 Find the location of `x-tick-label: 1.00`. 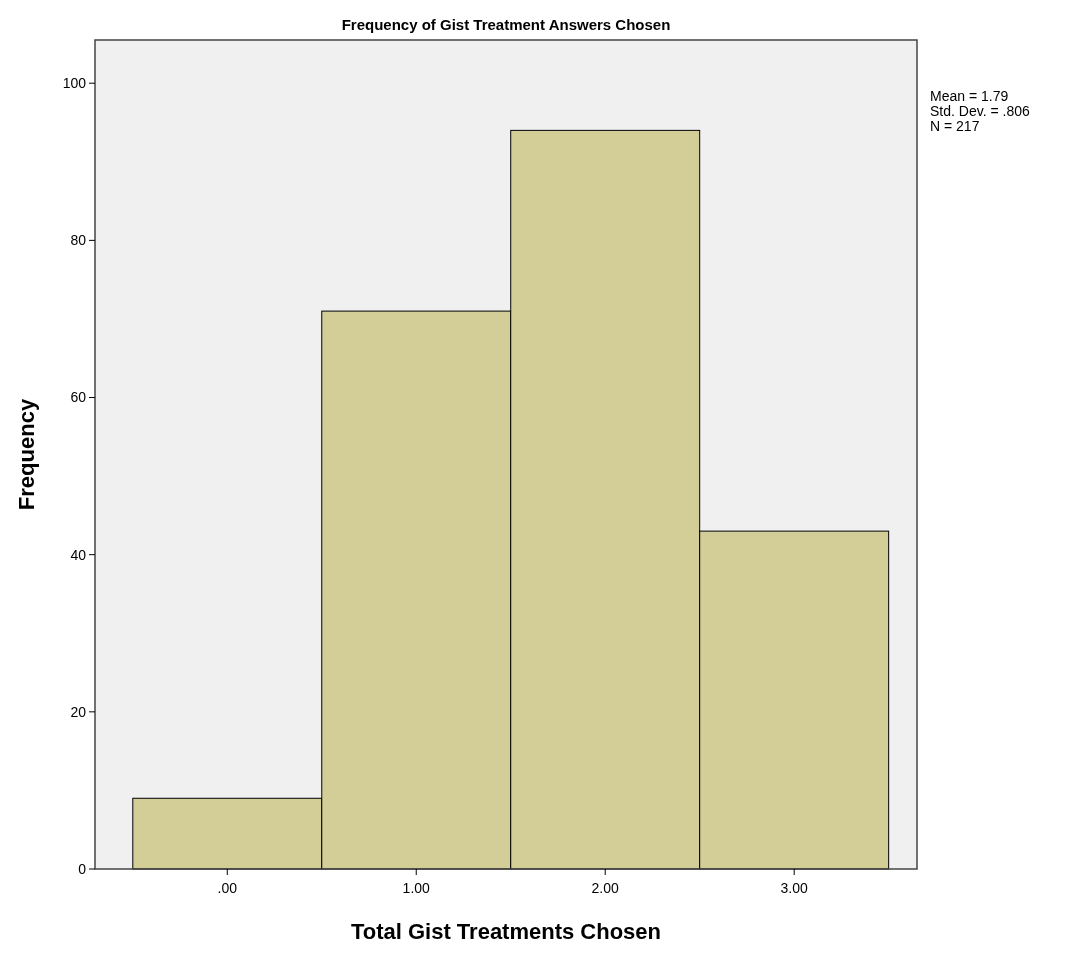

x-tick-label: 1.00 is located at coordinates (416, 888).